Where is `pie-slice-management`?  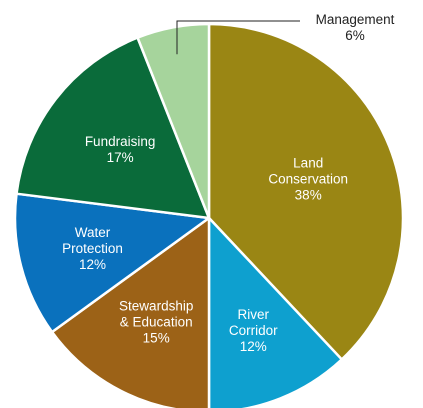 pie-slice-management is located at coordinates (173, 121).